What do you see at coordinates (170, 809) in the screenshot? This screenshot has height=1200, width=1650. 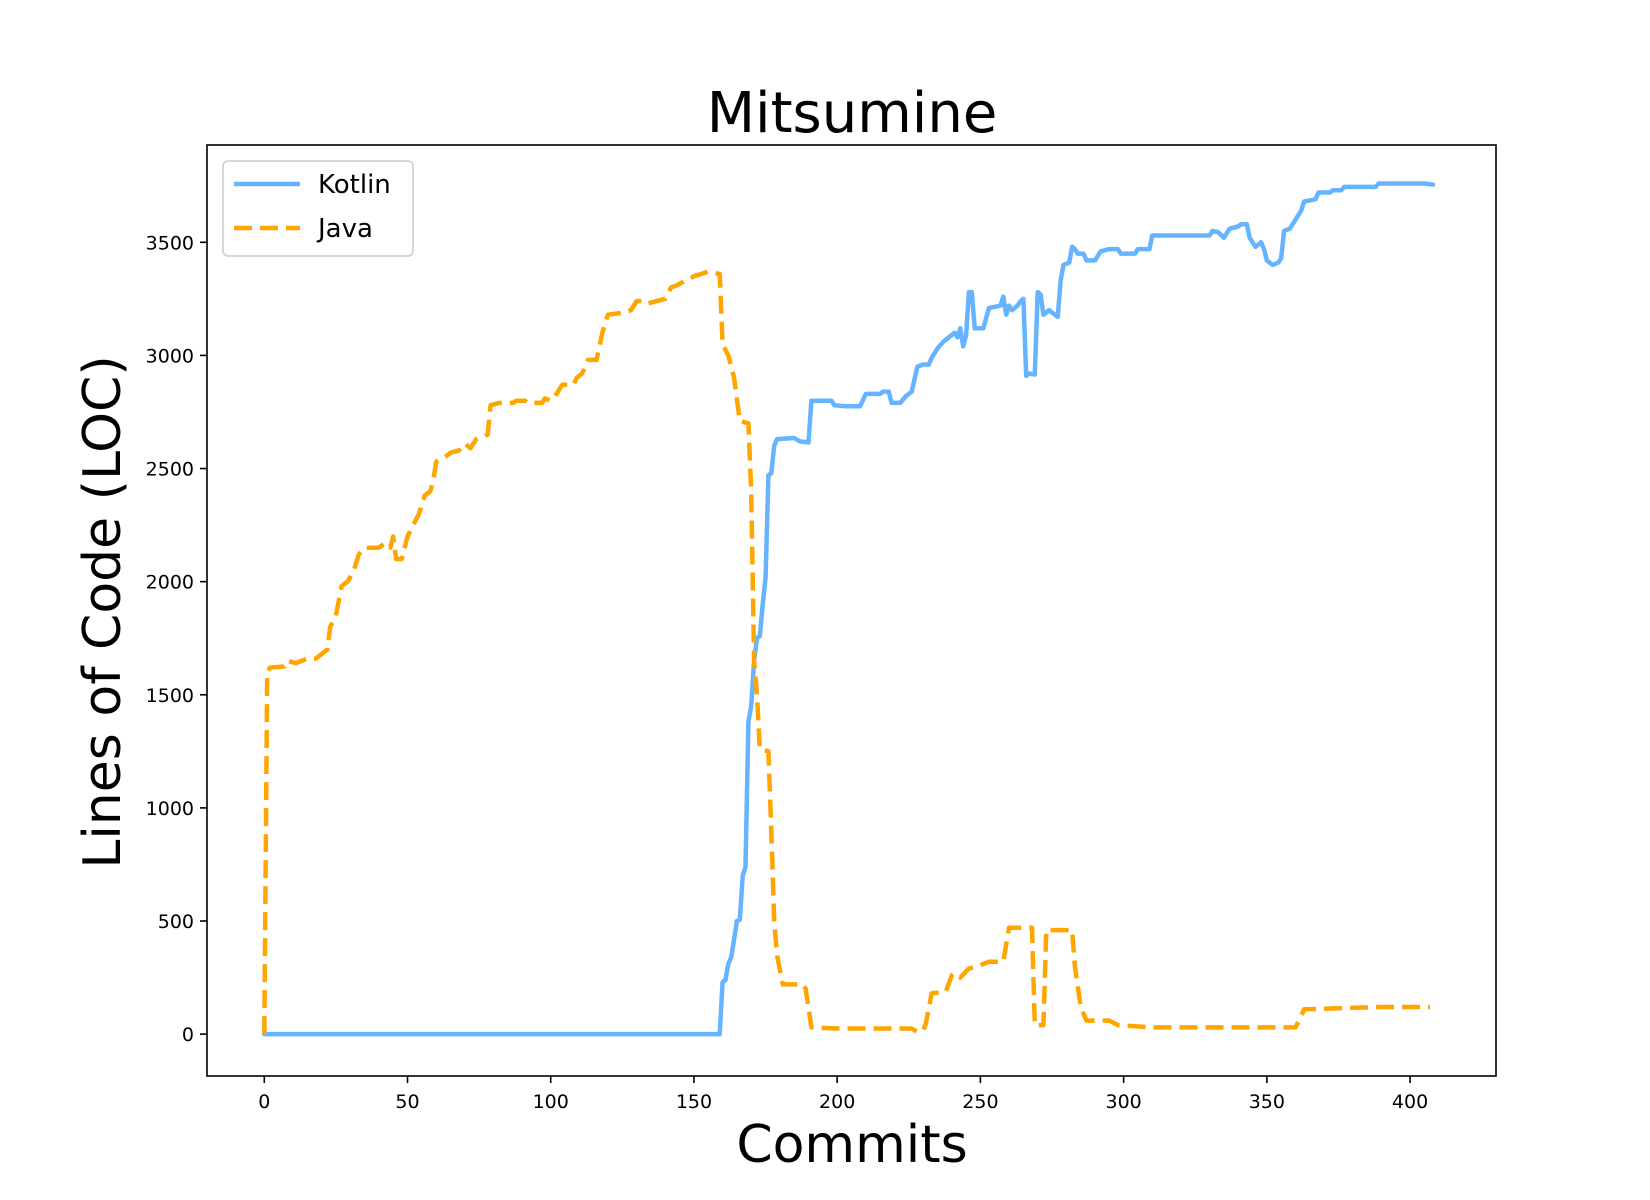 I see `y-tick-label: 1000` at bounding box center [170, 809].